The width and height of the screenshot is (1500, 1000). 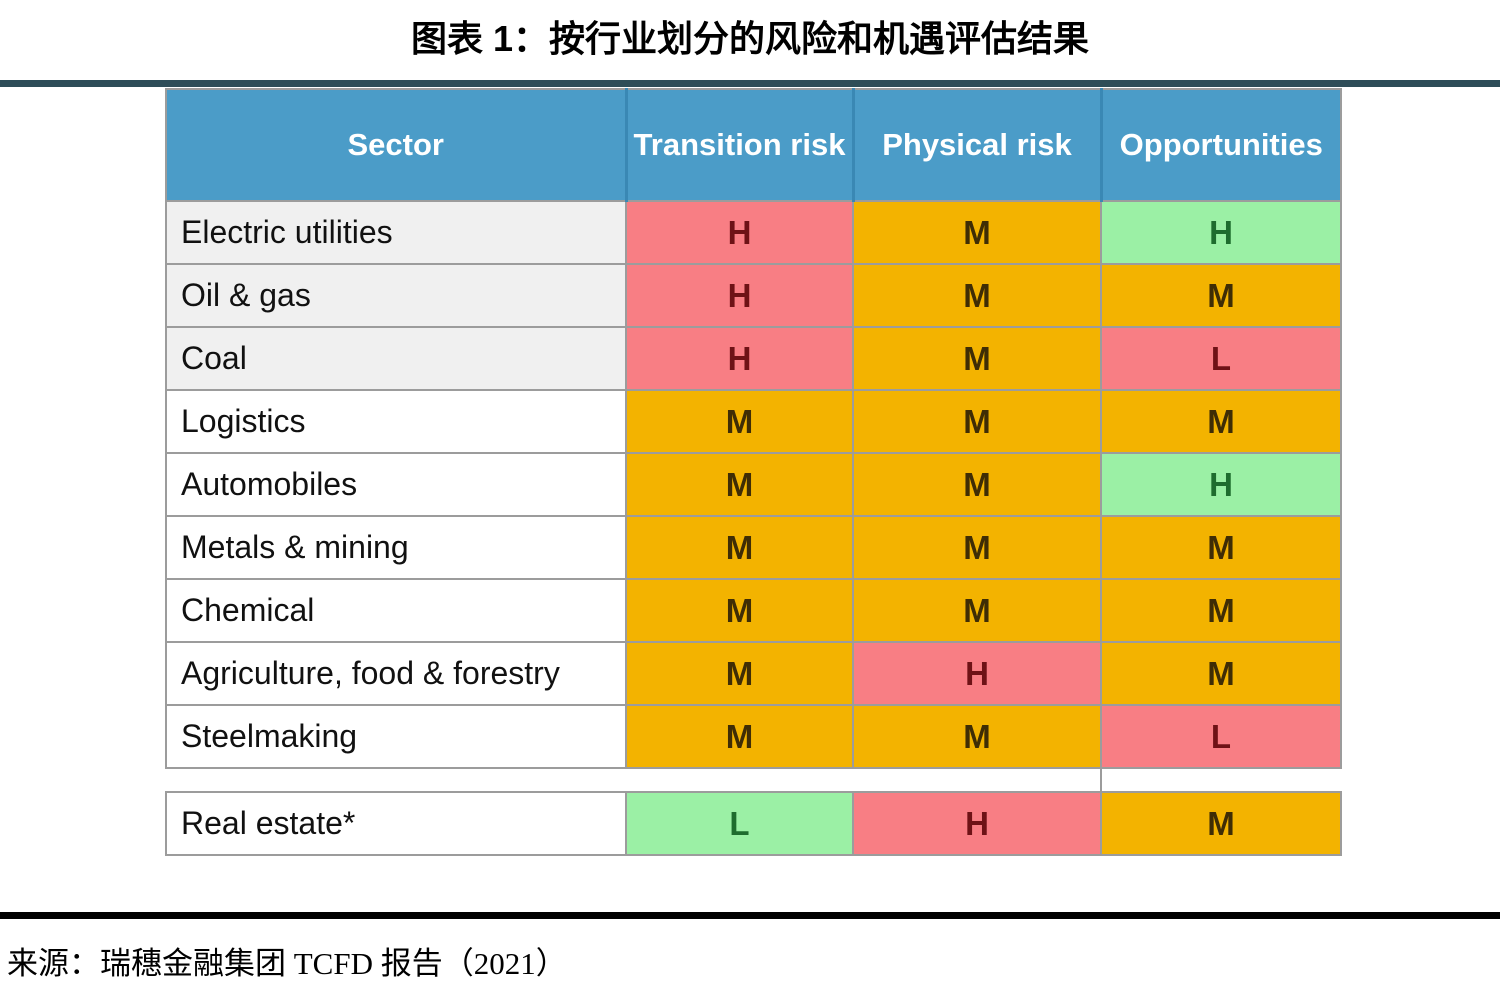 I want to click on table-row: Electric utilities H M H, so click(x=753, y=232).